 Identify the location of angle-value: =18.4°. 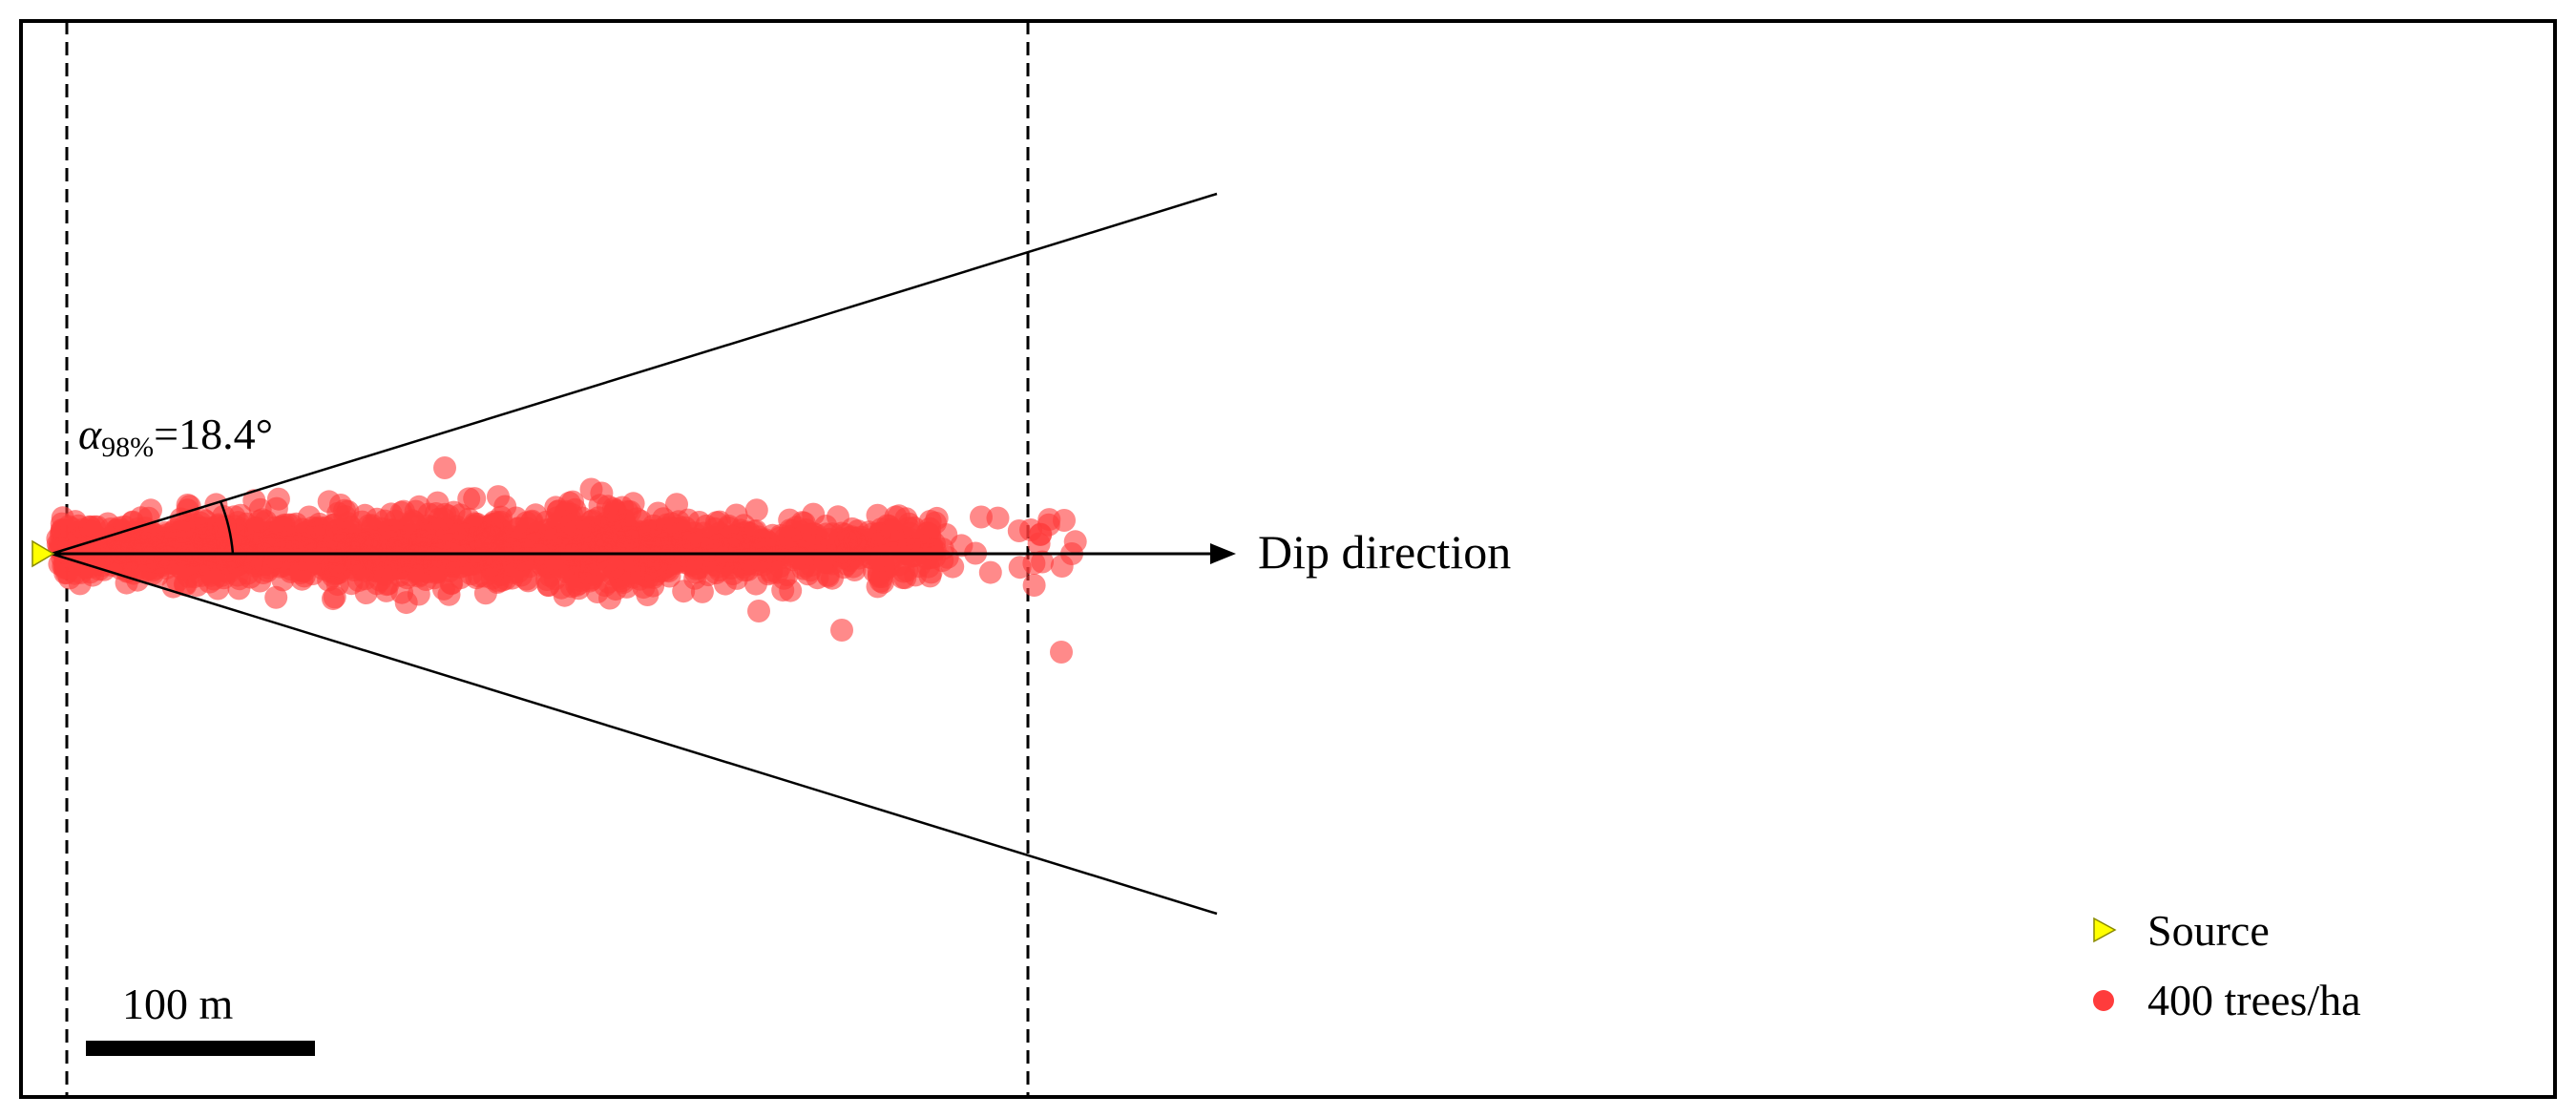
(213, 434).